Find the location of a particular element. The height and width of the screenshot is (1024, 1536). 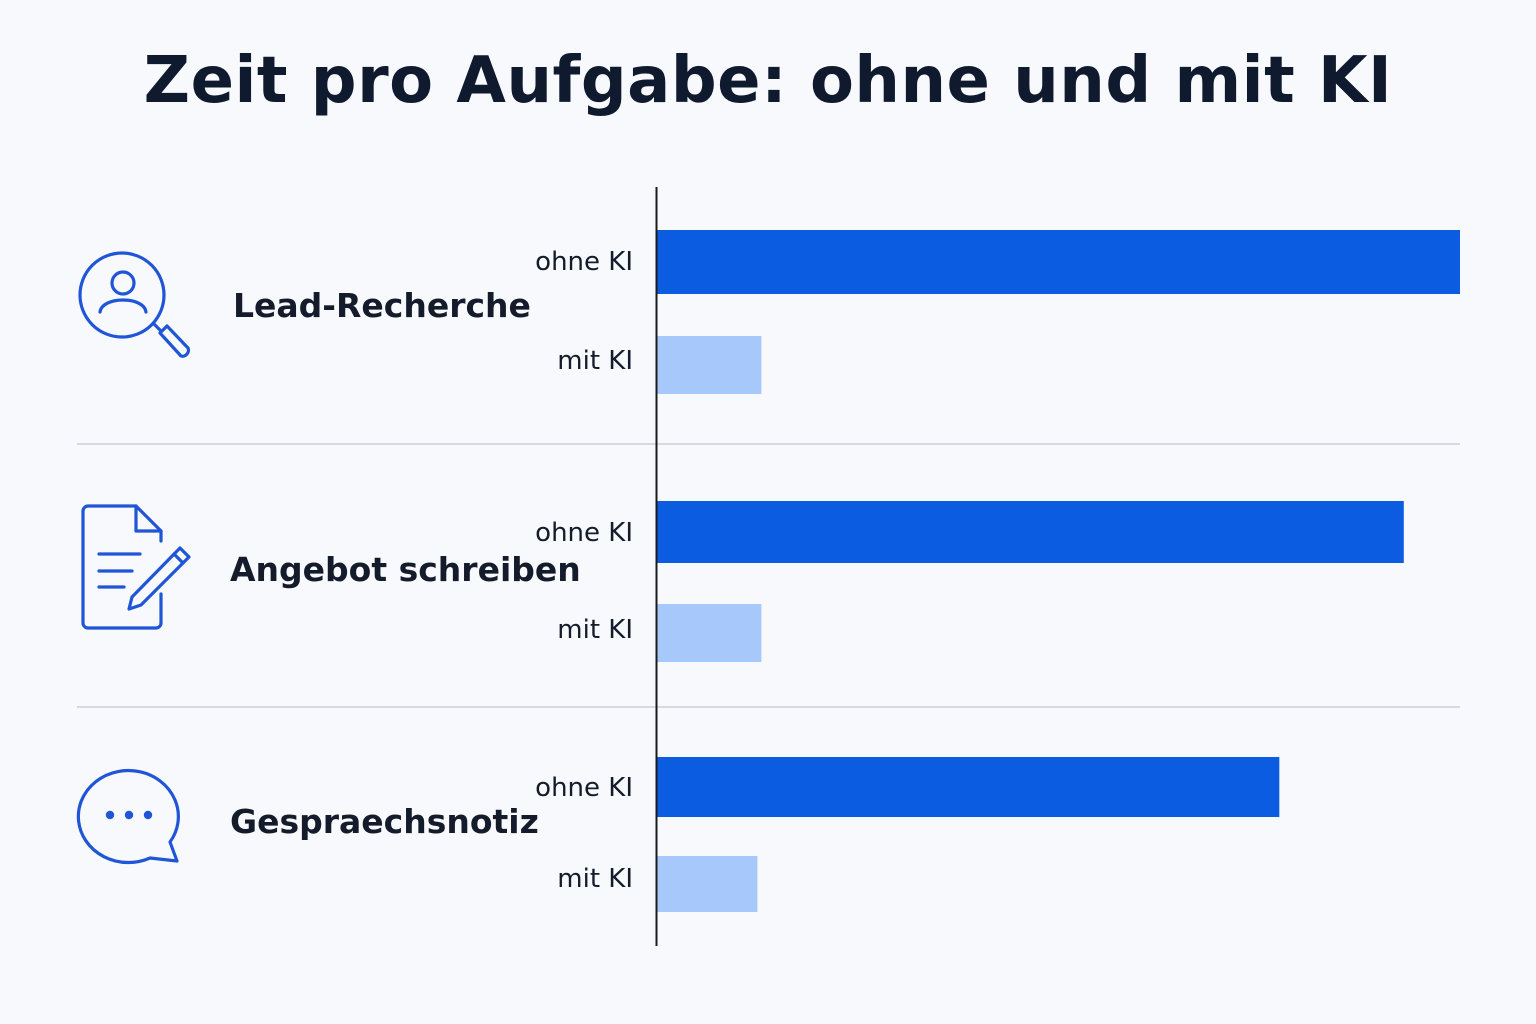

document-pen-icon is located at coordinates (136, 567).